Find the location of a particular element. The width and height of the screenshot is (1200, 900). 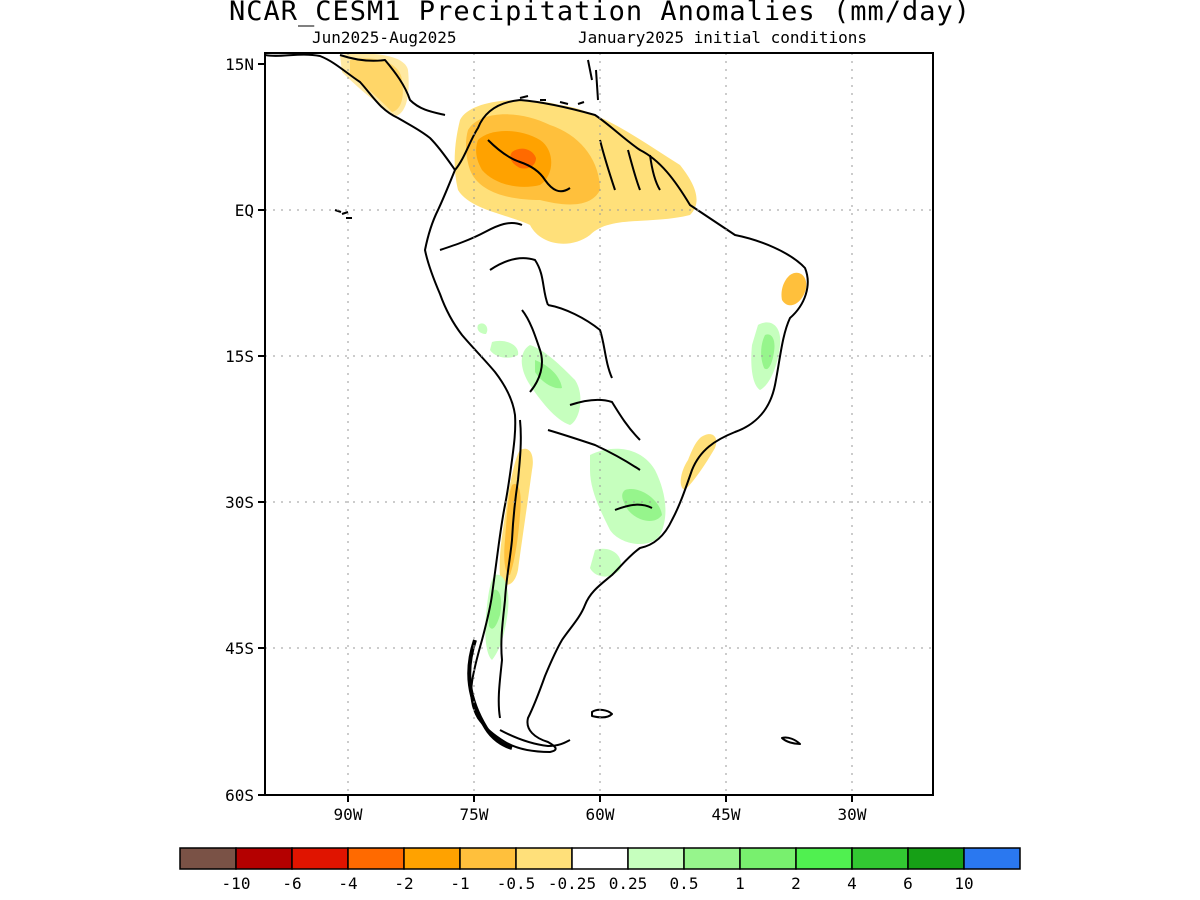

colorbar-tick-label: 10 is located at coordinates (963, 883).